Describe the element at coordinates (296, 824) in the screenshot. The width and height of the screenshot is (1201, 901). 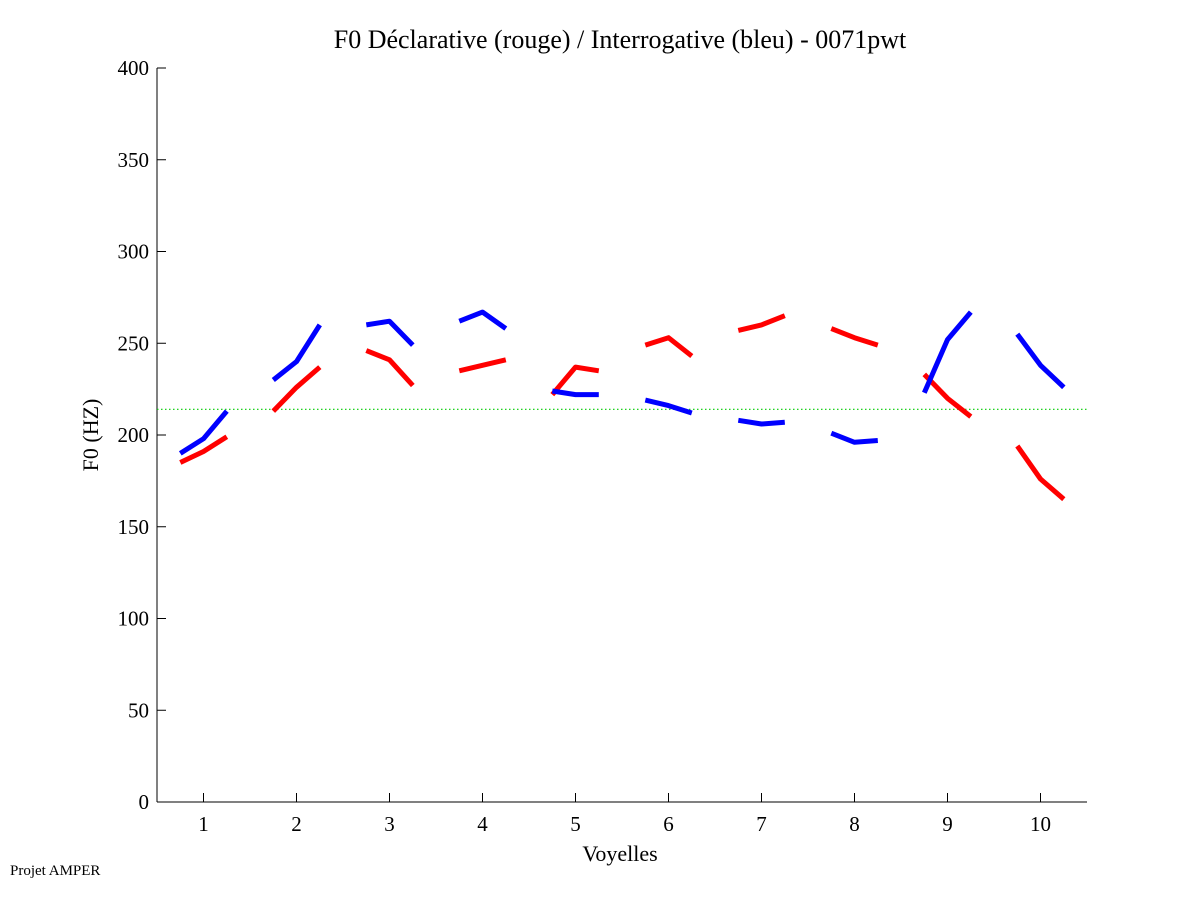
I see `x-tick-label: 2` at that location.